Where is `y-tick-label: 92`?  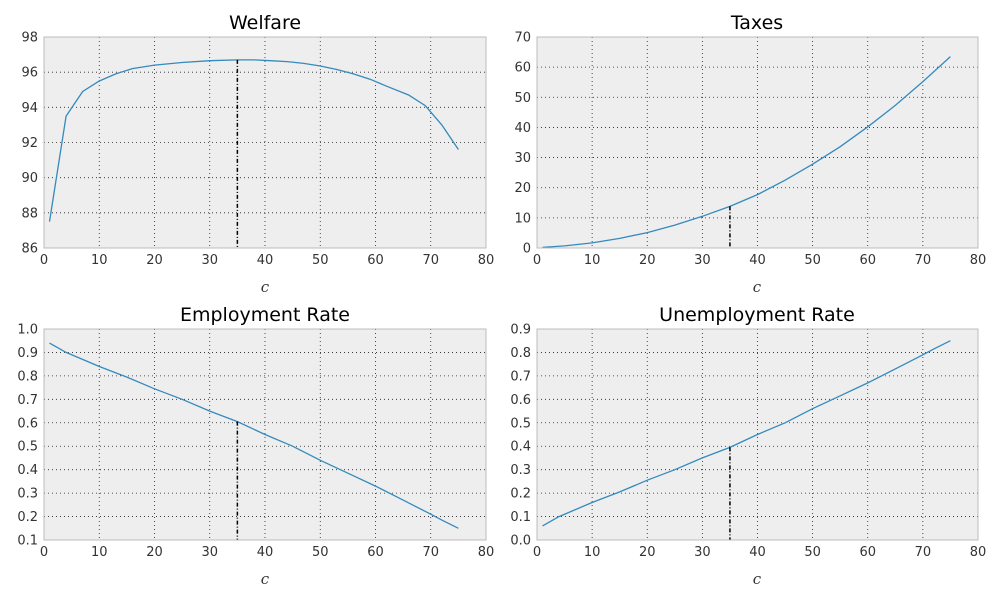
y-tick-label: 92 is located at coordinates (29, 143).